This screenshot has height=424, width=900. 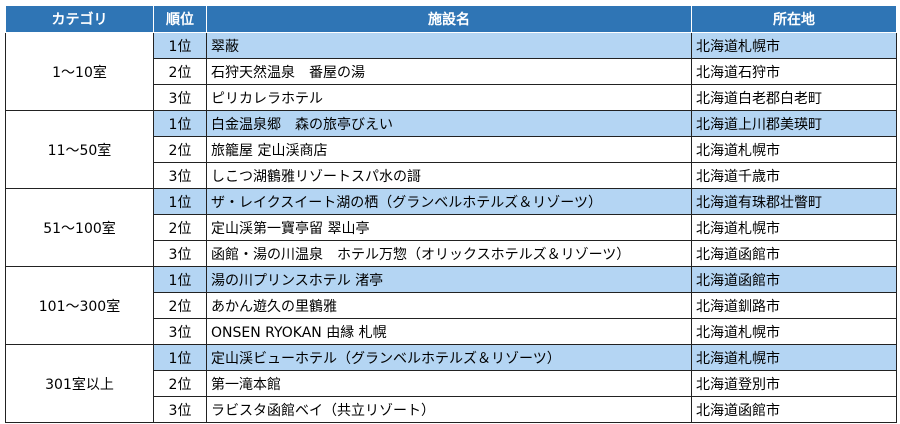 What do you see at coordinates (449, 357) in the screenshot?
I see `facility-name-cell: 定山渓ビューホテル（グランベルホテルズ＆リゾーツ）` at bounding box center [449, 357].